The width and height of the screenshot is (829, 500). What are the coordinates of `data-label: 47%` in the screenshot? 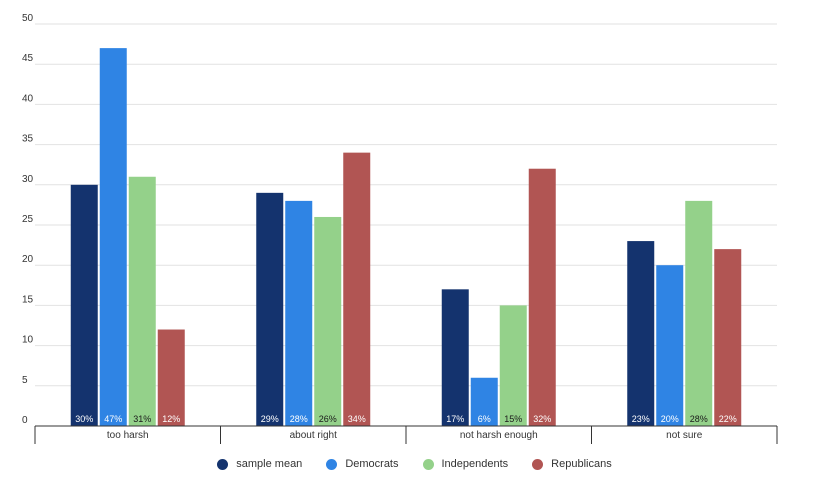 It's located at (113, 419).